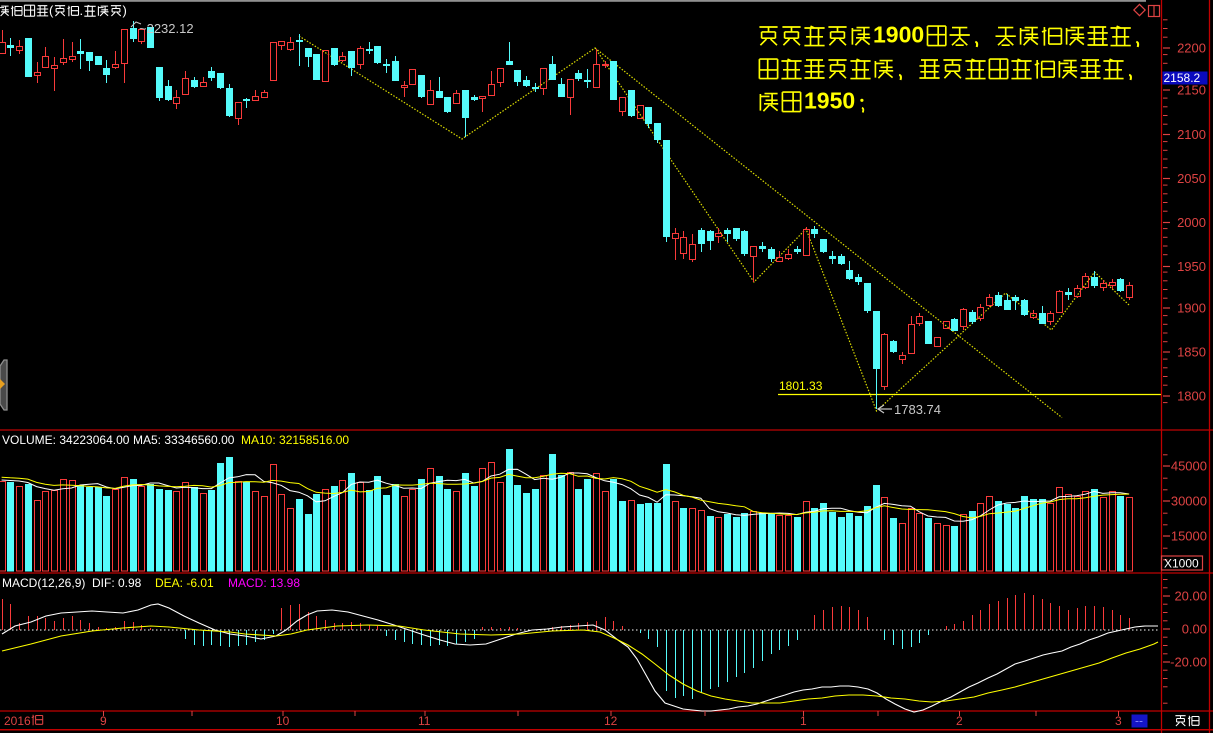 The width and height of the screenshot is (1213, 733). I want to click on svg-text: -20.00, so click(1188, 662).